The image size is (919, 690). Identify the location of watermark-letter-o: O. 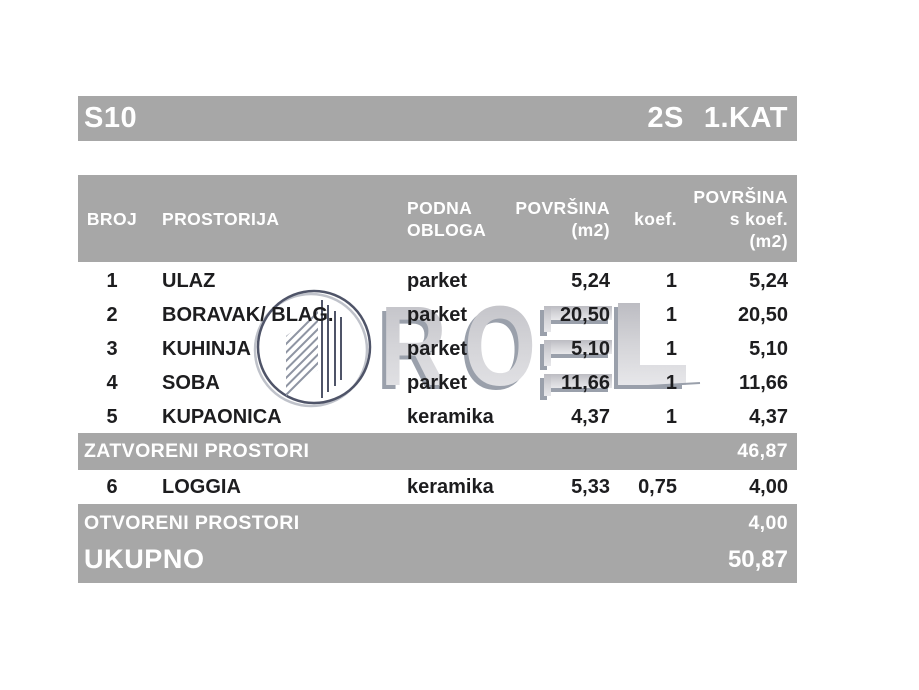
(500, 345).